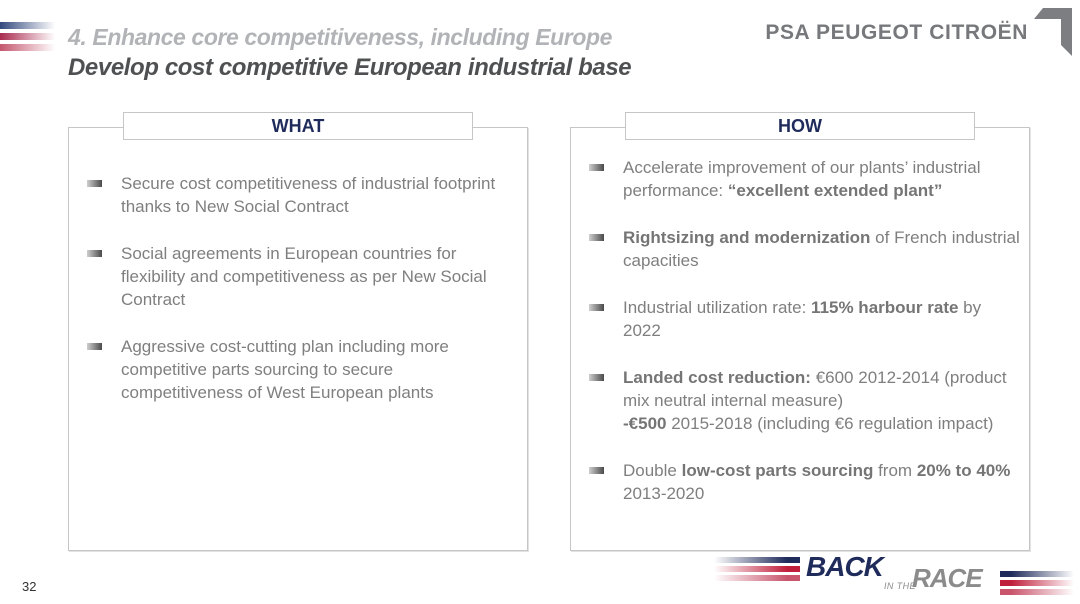  Describe the element at coordinates (800, 126) in the screenshot. I see `how-header: HOW` at that location.